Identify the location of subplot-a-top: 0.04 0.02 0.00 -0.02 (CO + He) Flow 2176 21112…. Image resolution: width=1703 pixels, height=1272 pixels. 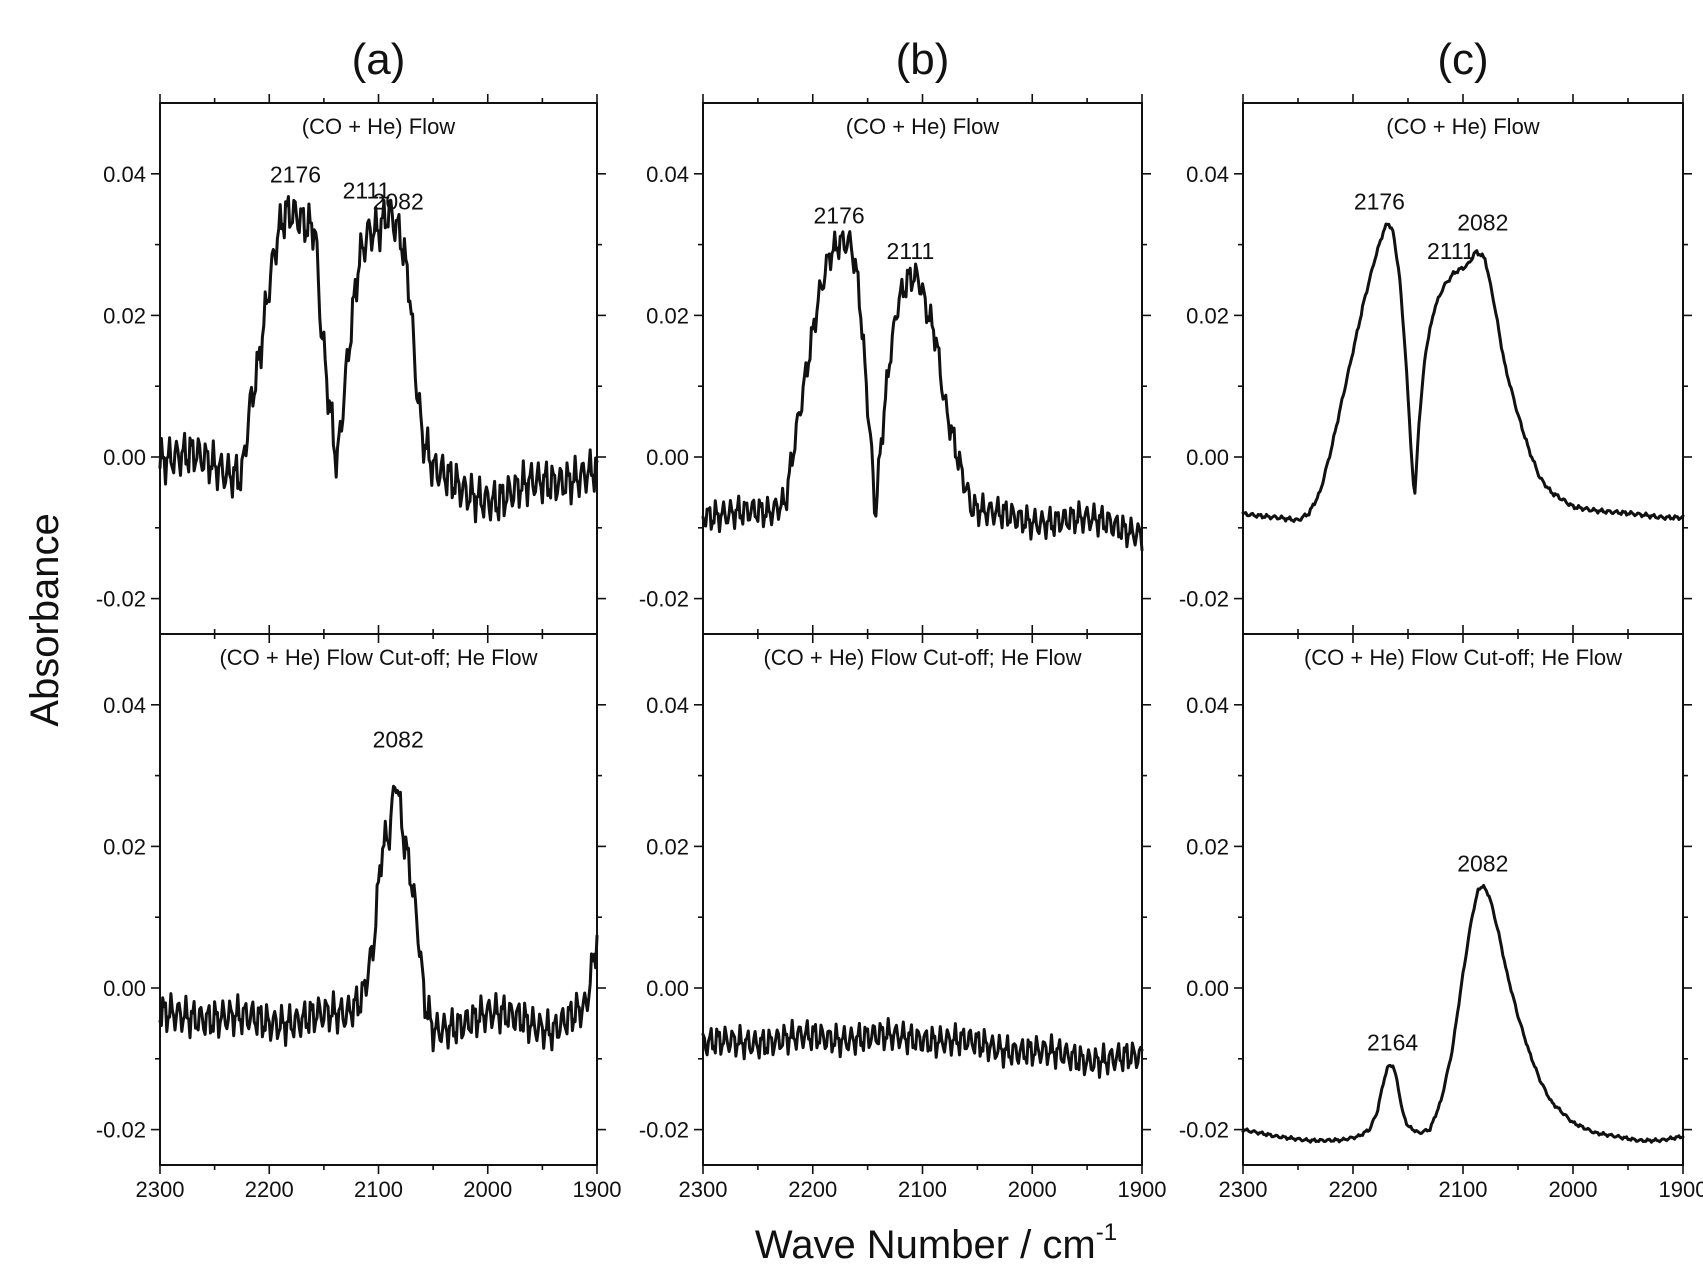
(351, 368).